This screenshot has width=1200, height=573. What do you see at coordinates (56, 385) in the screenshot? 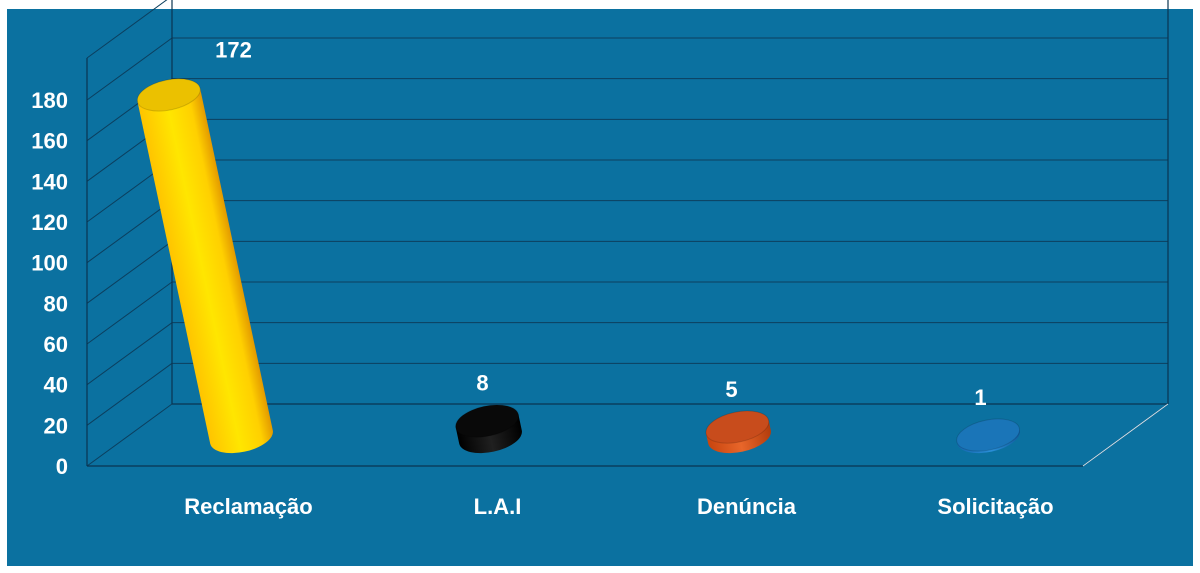
I see `y-tick-label: 40` at bounding box center [56, 385].